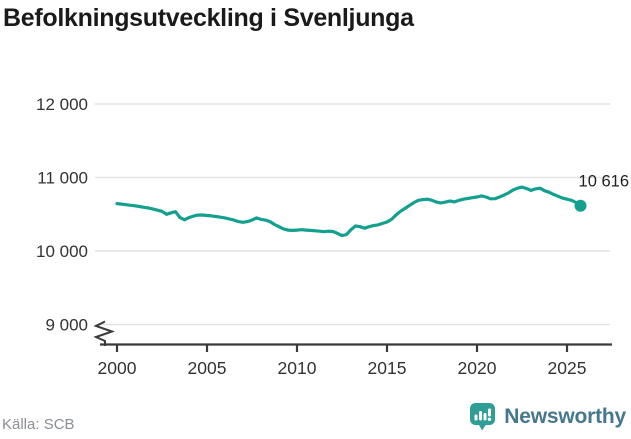  I want to click on newsworthy-logo: Newsworthy, so click(547, 416).